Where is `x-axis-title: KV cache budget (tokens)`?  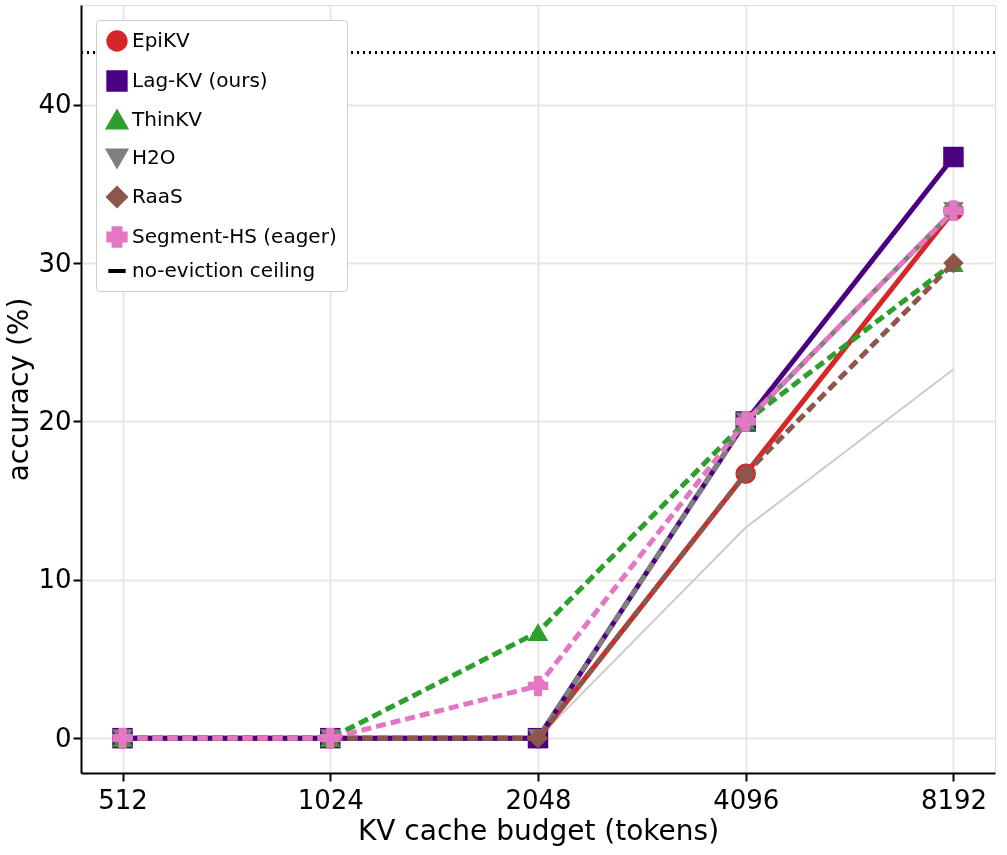 x-axis-title: KV cache budget (tokens) is located at coordinates (538, 830).